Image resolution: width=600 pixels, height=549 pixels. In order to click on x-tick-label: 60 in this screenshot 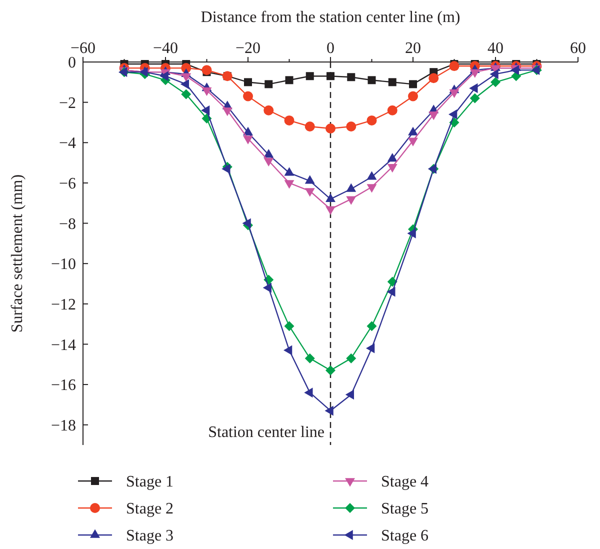, I will do `click(578, 48)`.